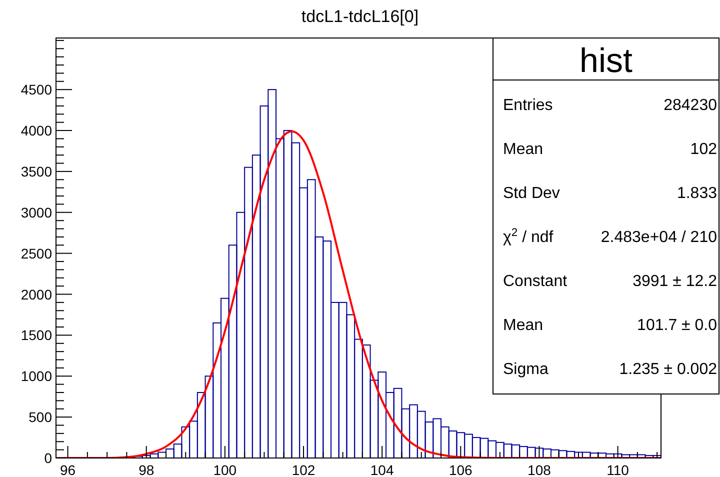 This screenshot has height=477, width=720. Describe the element at coordinates (36, 90) in the screenshot. I see `y-tick-label: 4500` at that location.